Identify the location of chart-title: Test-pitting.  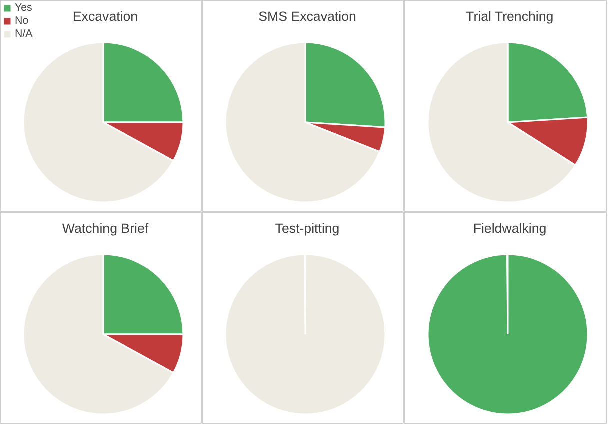
(307, 228).